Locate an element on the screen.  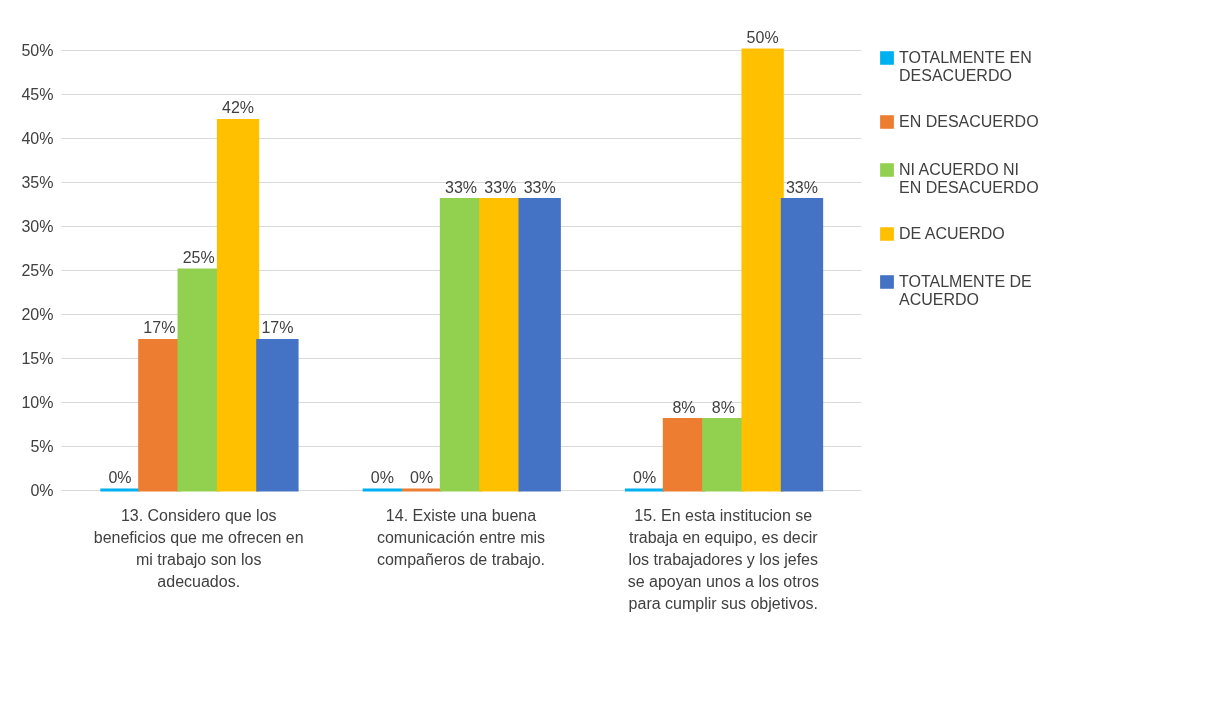
legend-label: EN DESACUERDO is located at coordinates (969, 121).